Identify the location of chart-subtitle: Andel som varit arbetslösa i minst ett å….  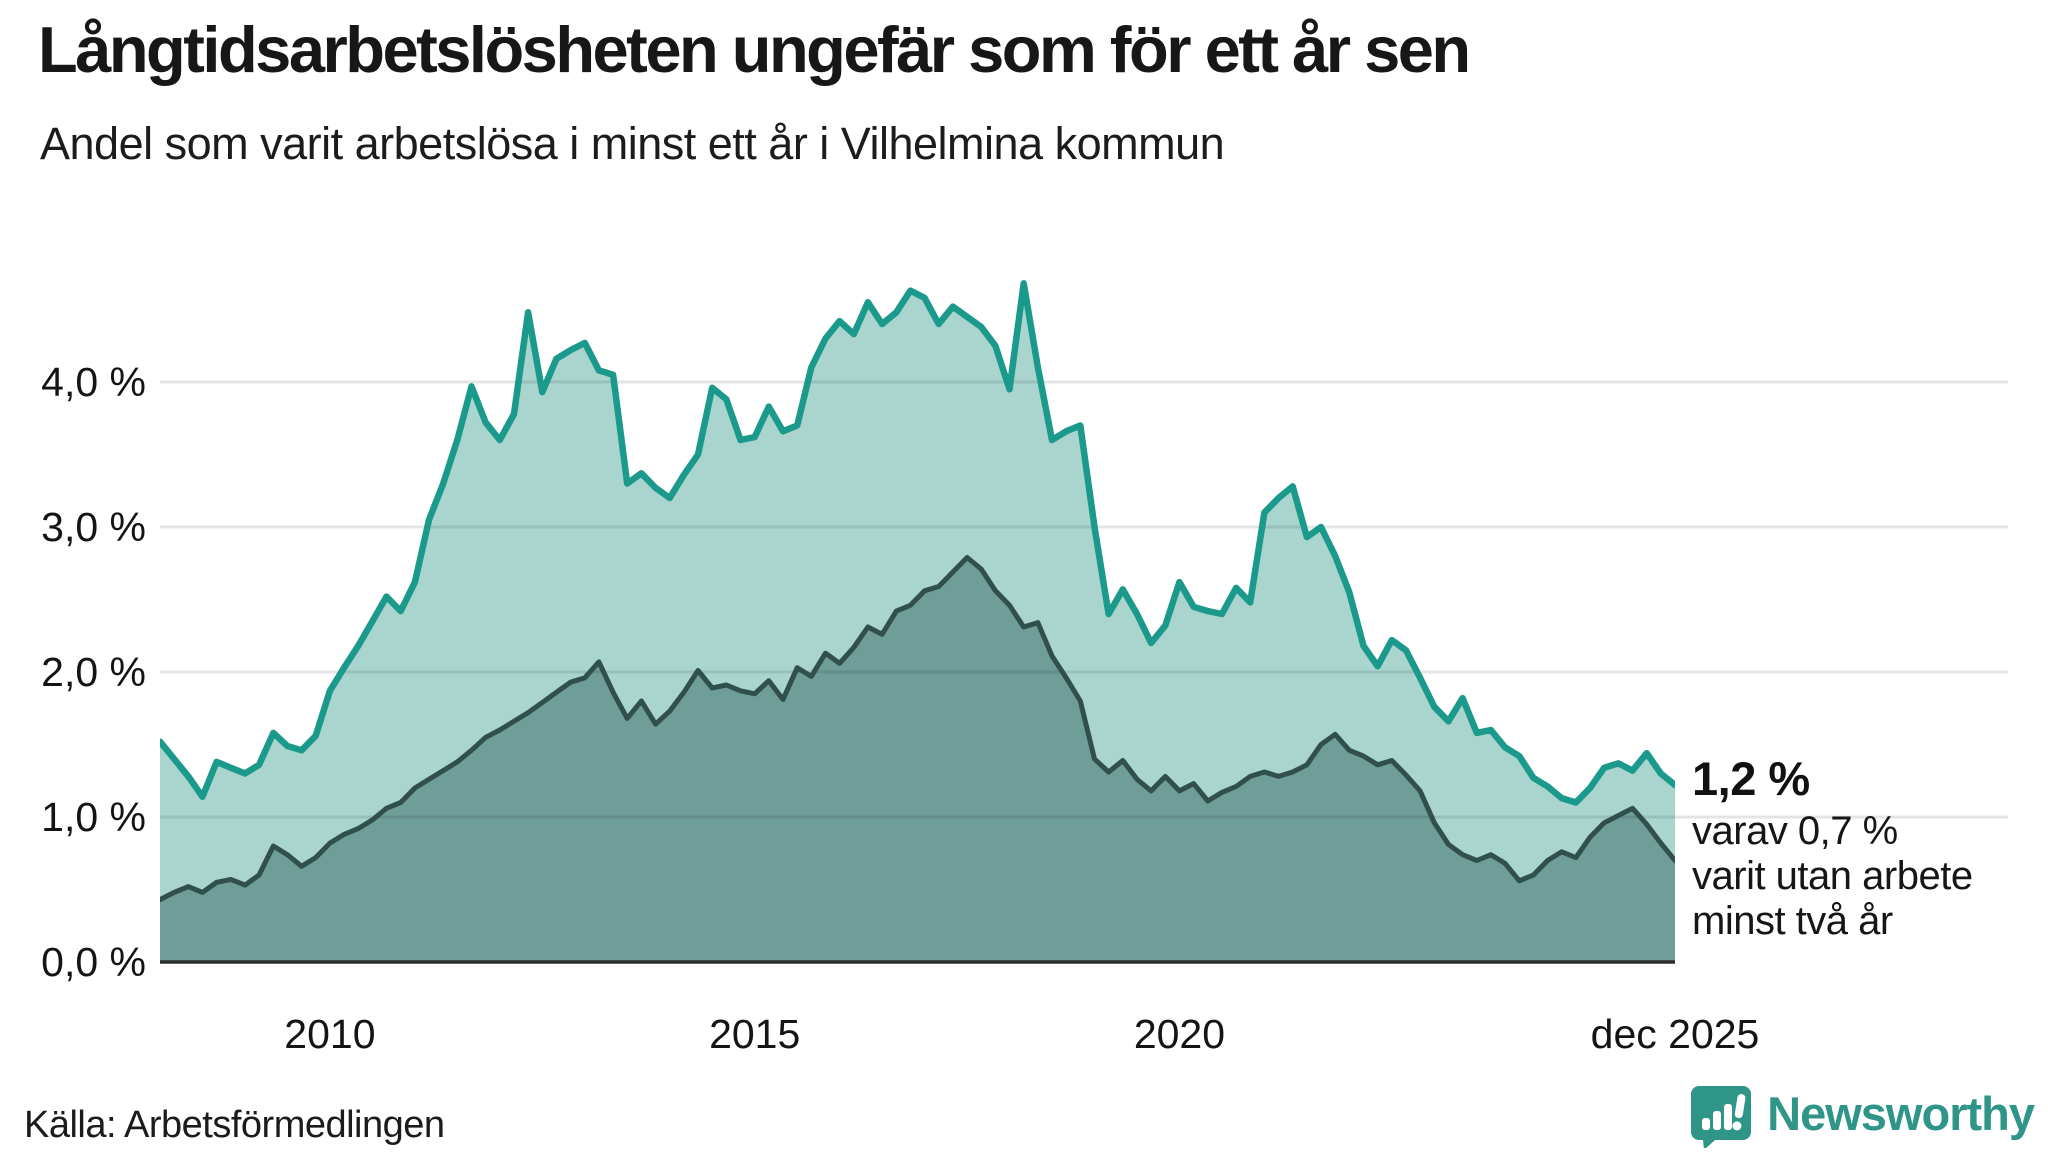
(632, 143).